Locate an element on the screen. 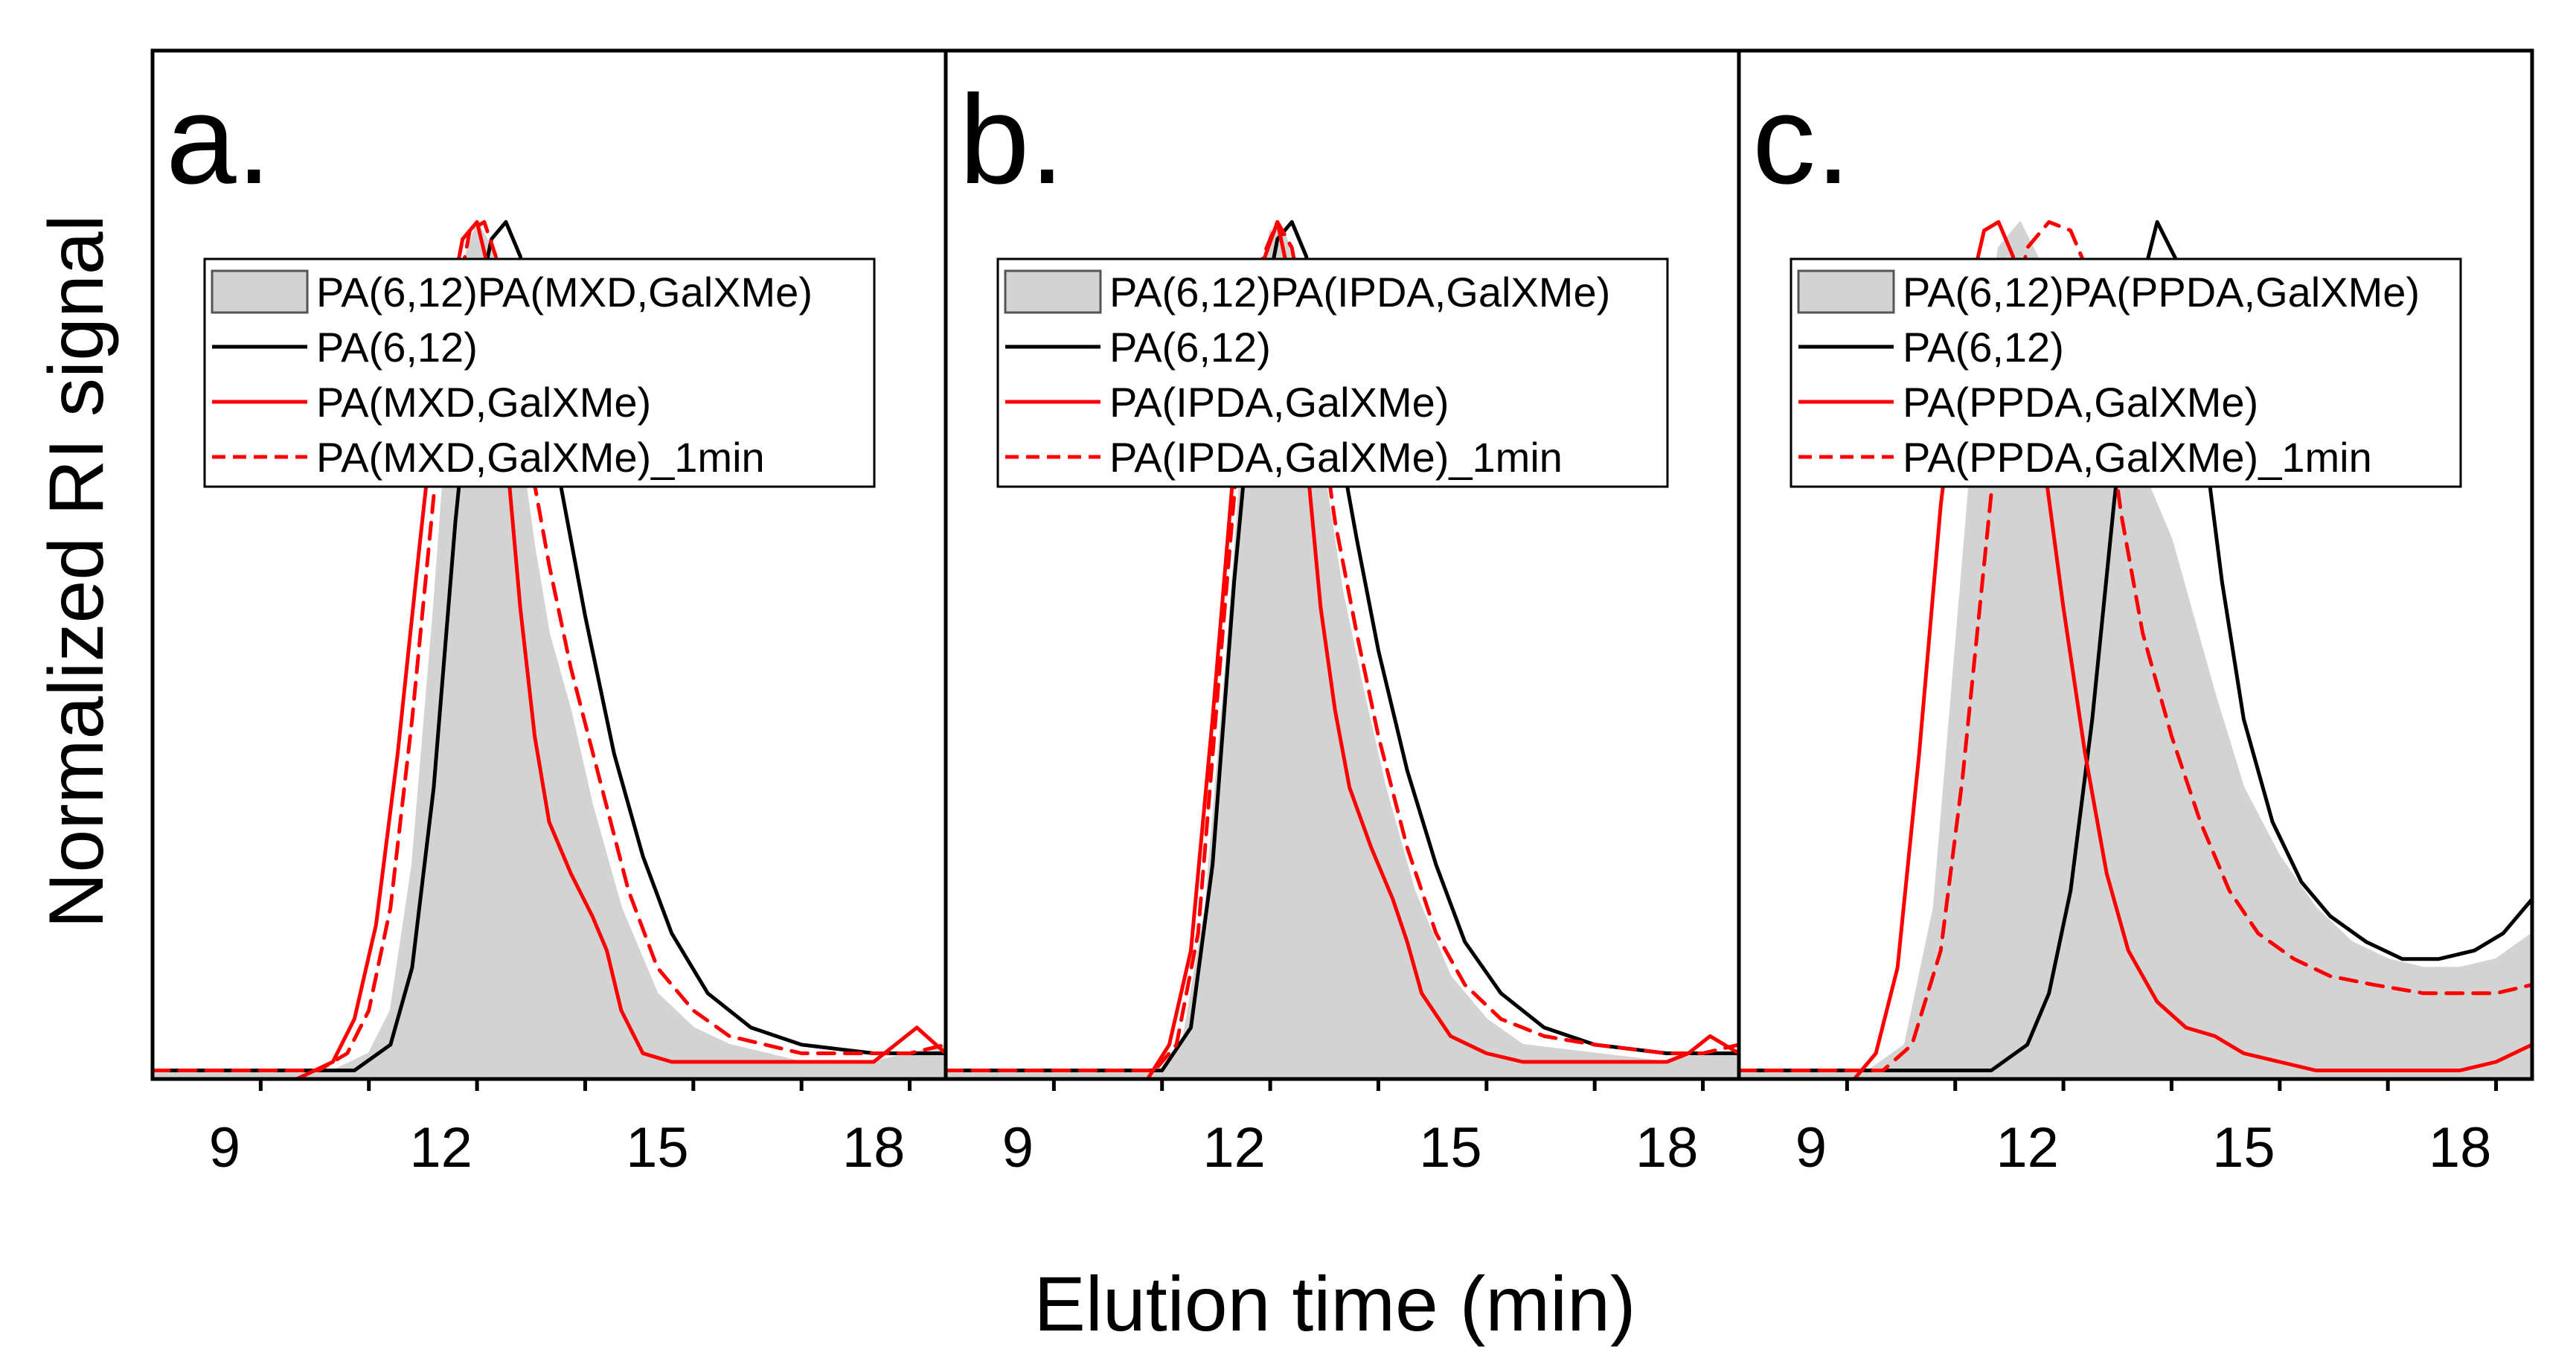 The height and width of the screenshot is (1364, 2576). legend-entry-label: PA(6,12)PA(PPDA,GalXMe) is located at coordinates (2162, 292).